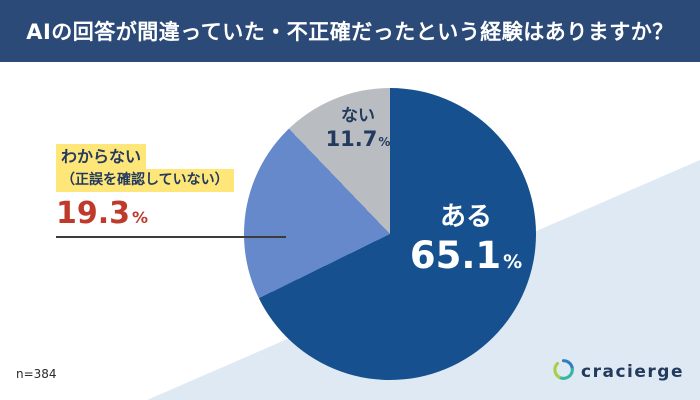  What do you see at coordinates (513, 262) in the screenshot?
I see `aru-value-unit: %` at bounding box center [513, 262].